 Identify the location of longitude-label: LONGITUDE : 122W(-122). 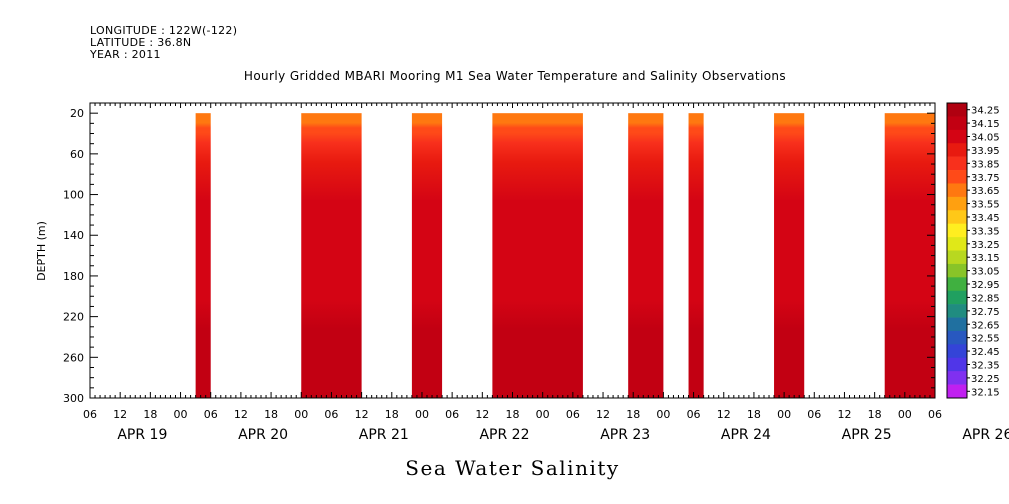
(164, 30).